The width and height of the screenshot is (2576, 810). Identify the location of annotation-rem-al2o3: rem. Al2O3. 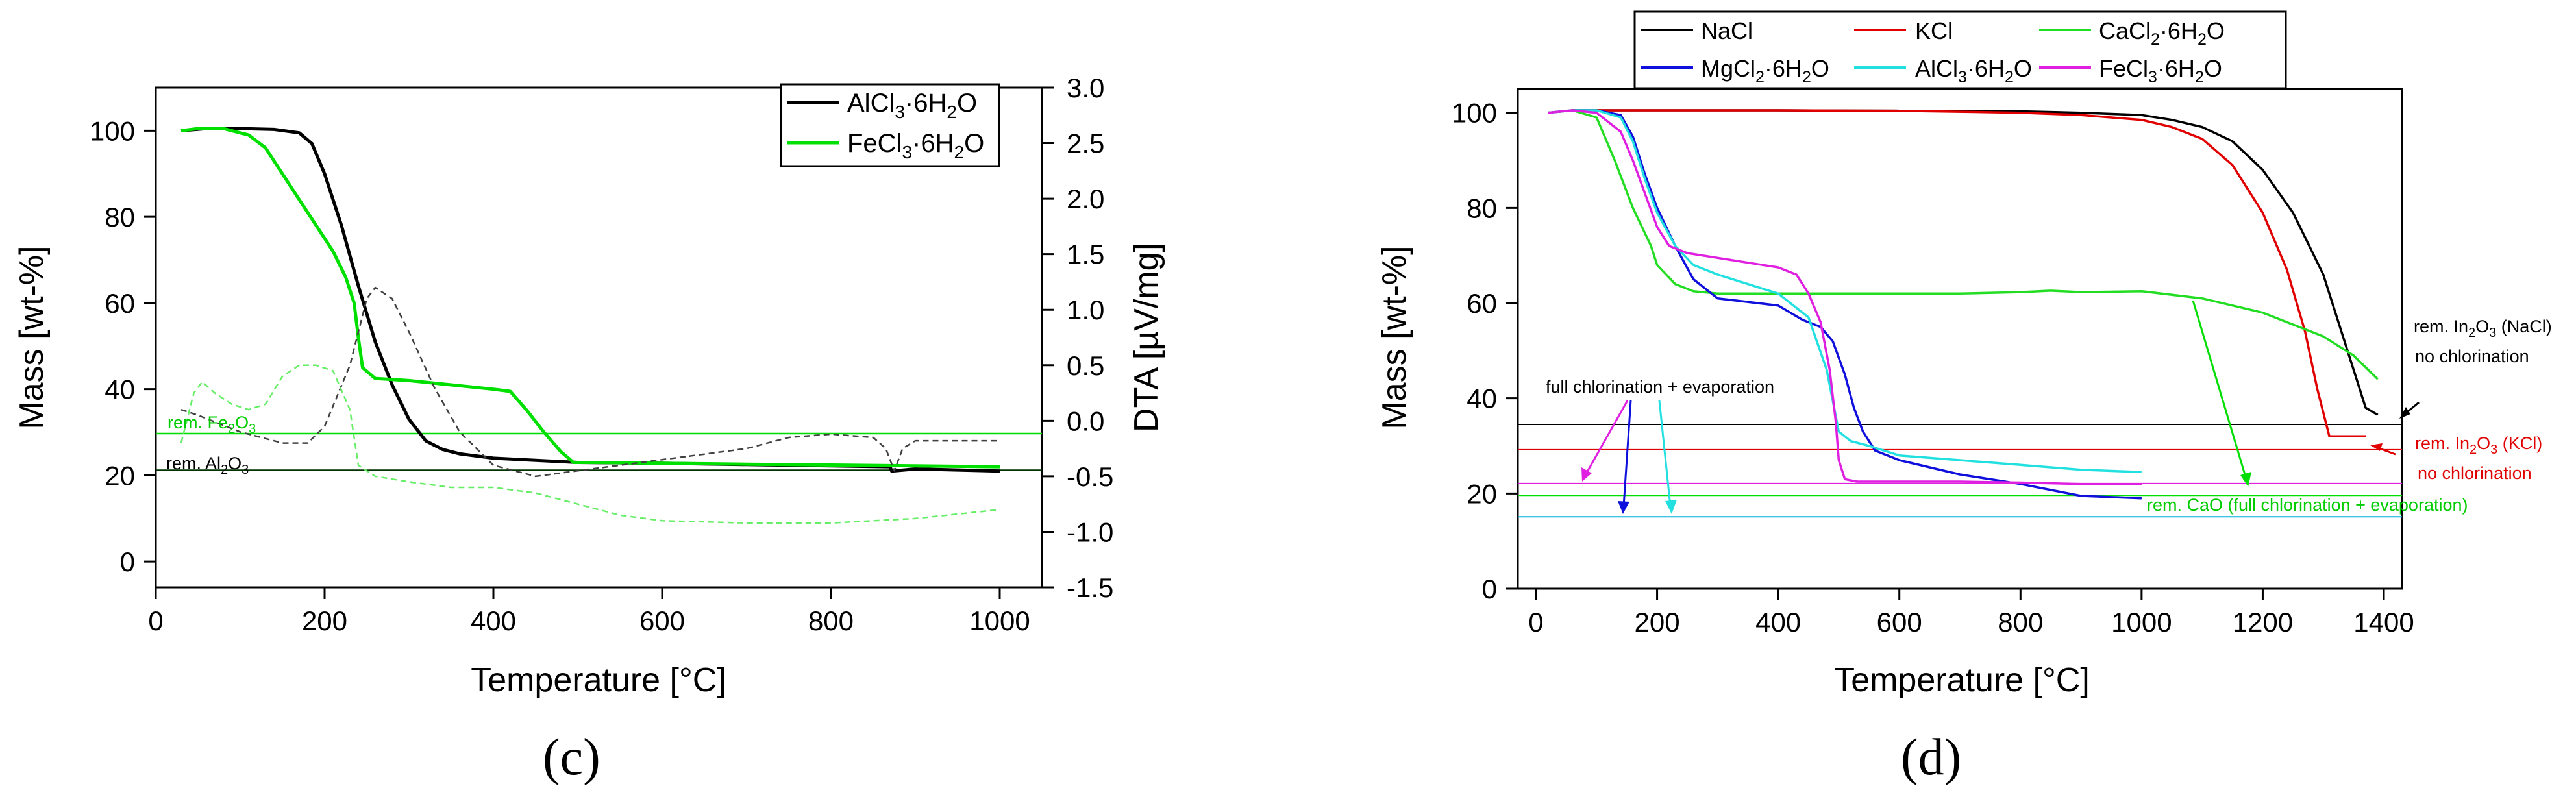
(207, 466).